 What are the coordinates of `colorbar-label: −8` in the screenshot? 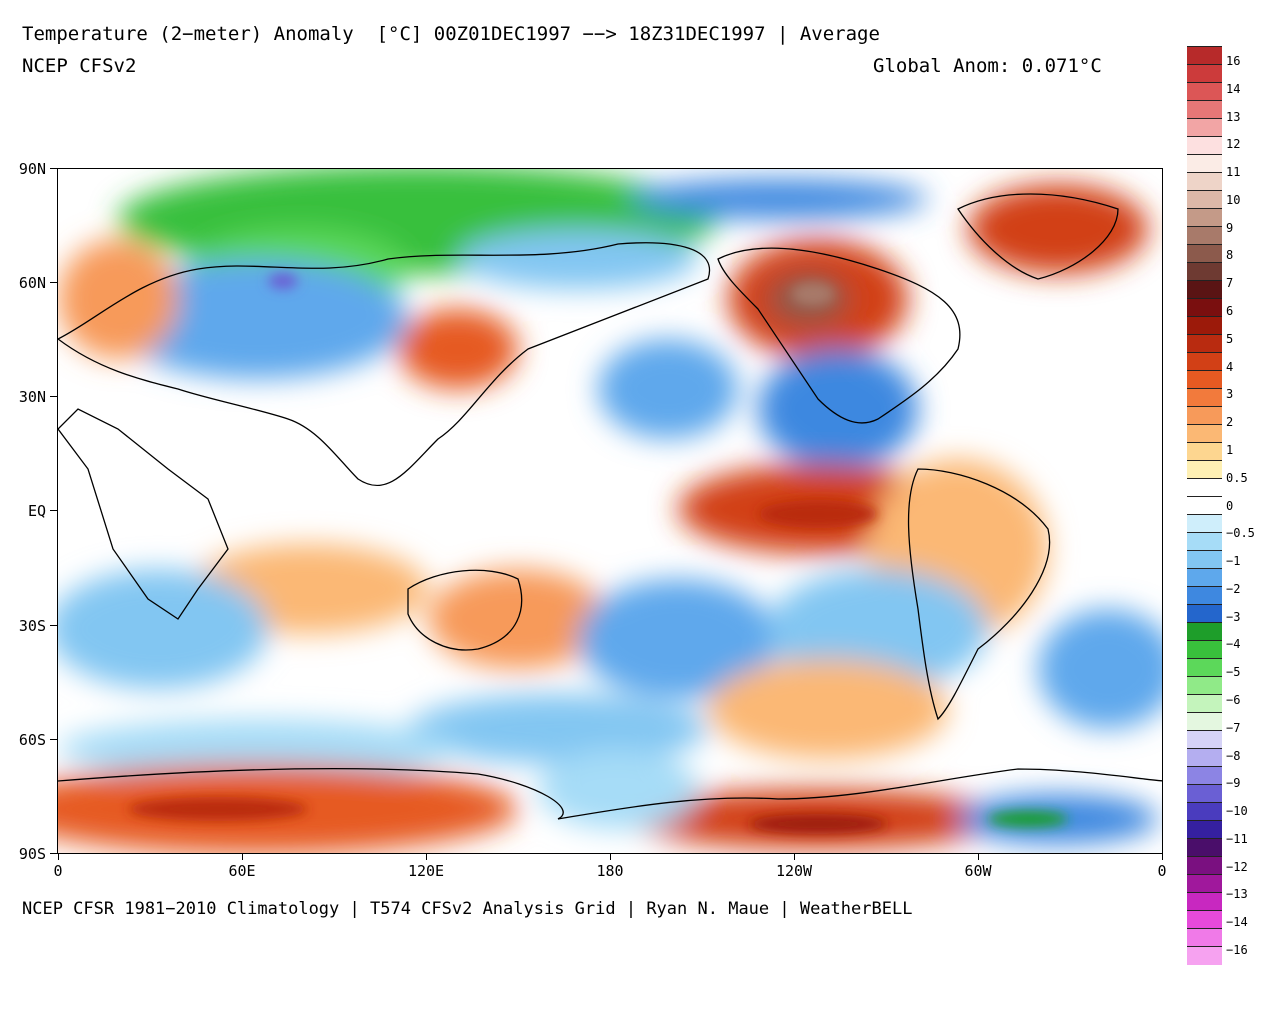 It's located at (1233, 755).